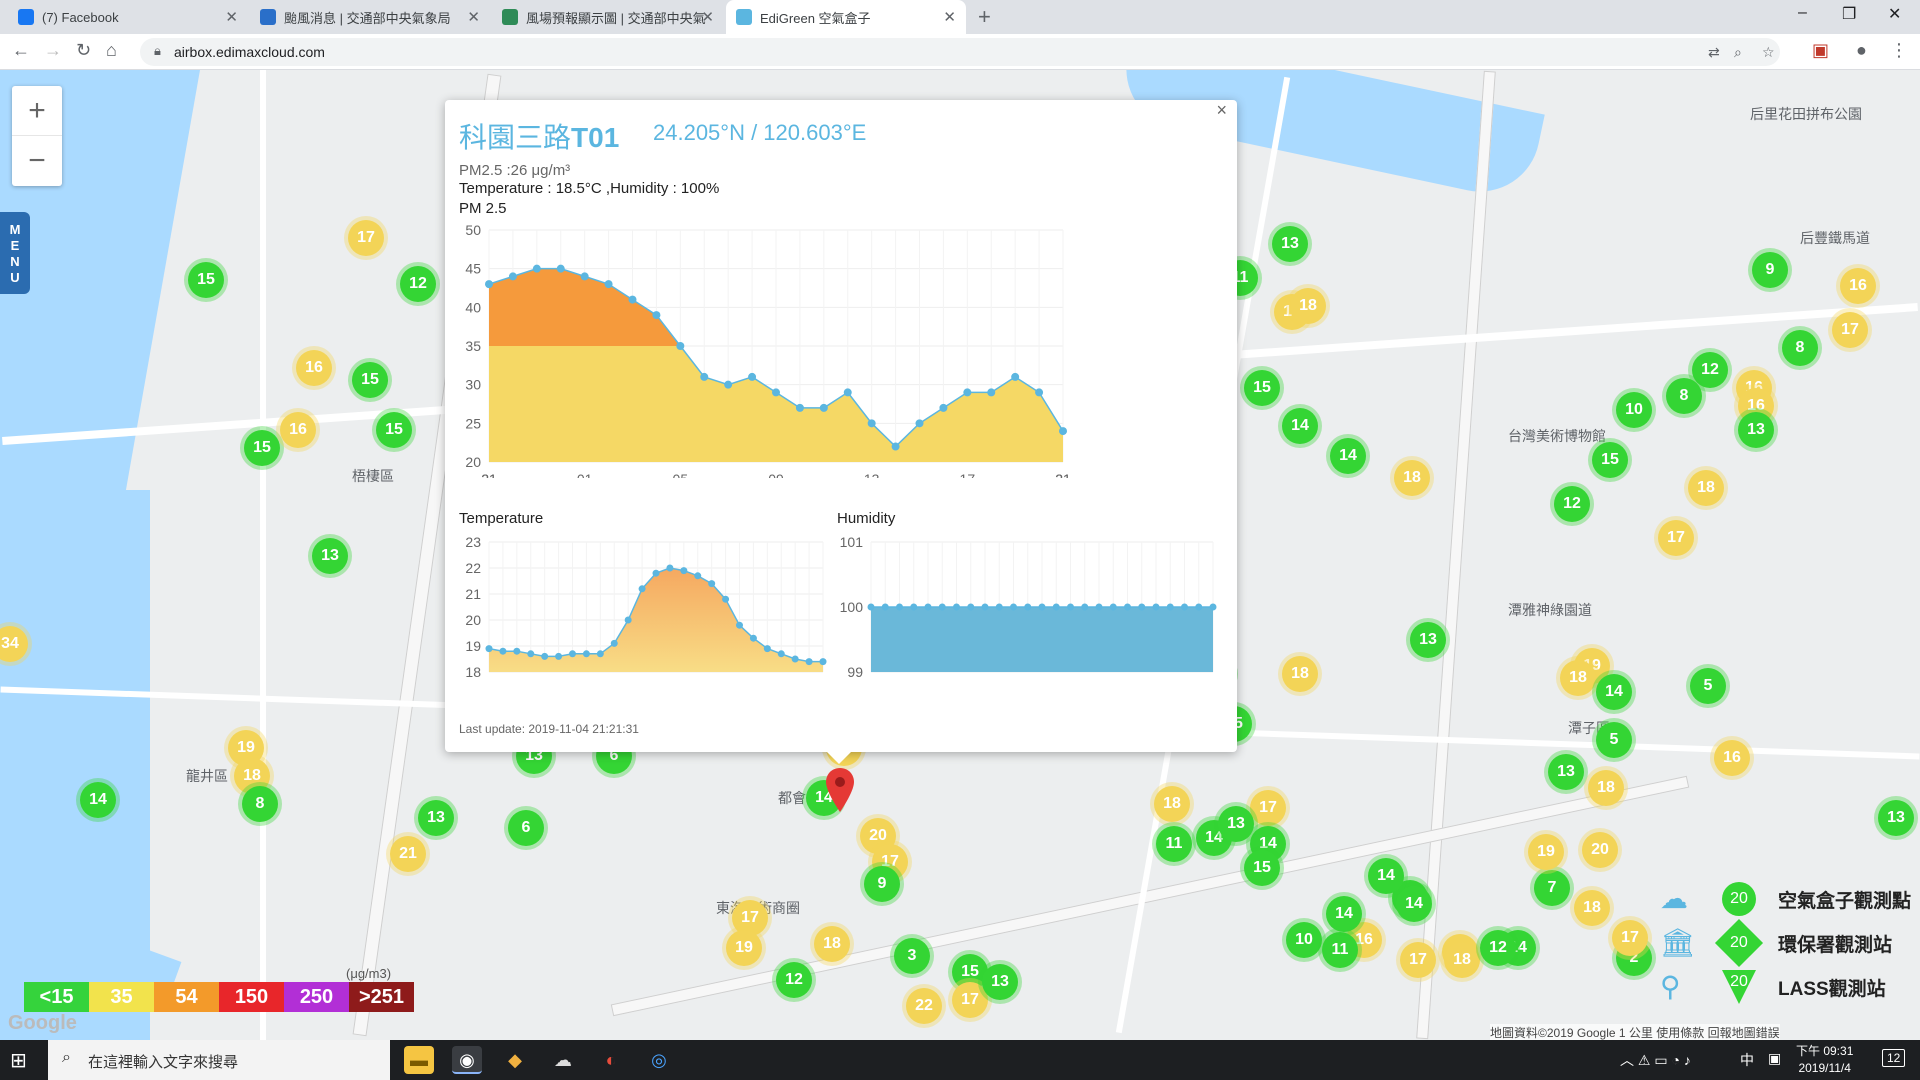  Describe the element at coordinates (370, 17) in the screenshot. I see `tab-typhoon: 颱風消息 | 交通部中央氣象局 ✕` at that location.